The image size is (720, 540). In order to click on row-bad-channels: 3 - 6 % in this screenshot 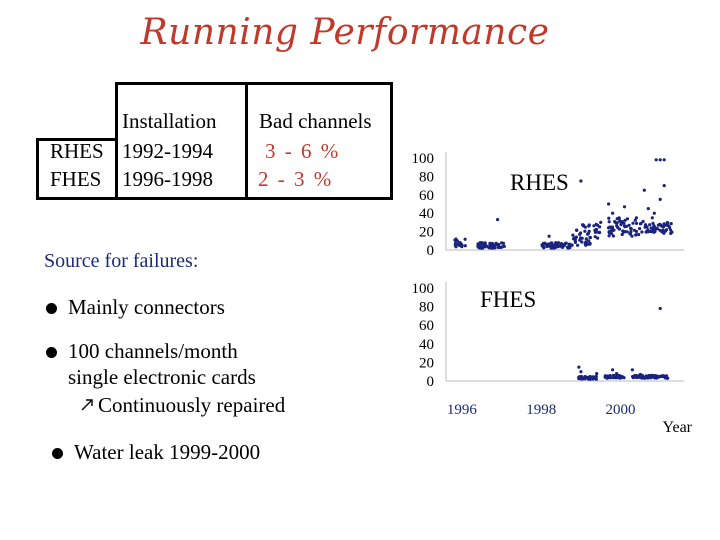, I will do `click(303, 151)`.